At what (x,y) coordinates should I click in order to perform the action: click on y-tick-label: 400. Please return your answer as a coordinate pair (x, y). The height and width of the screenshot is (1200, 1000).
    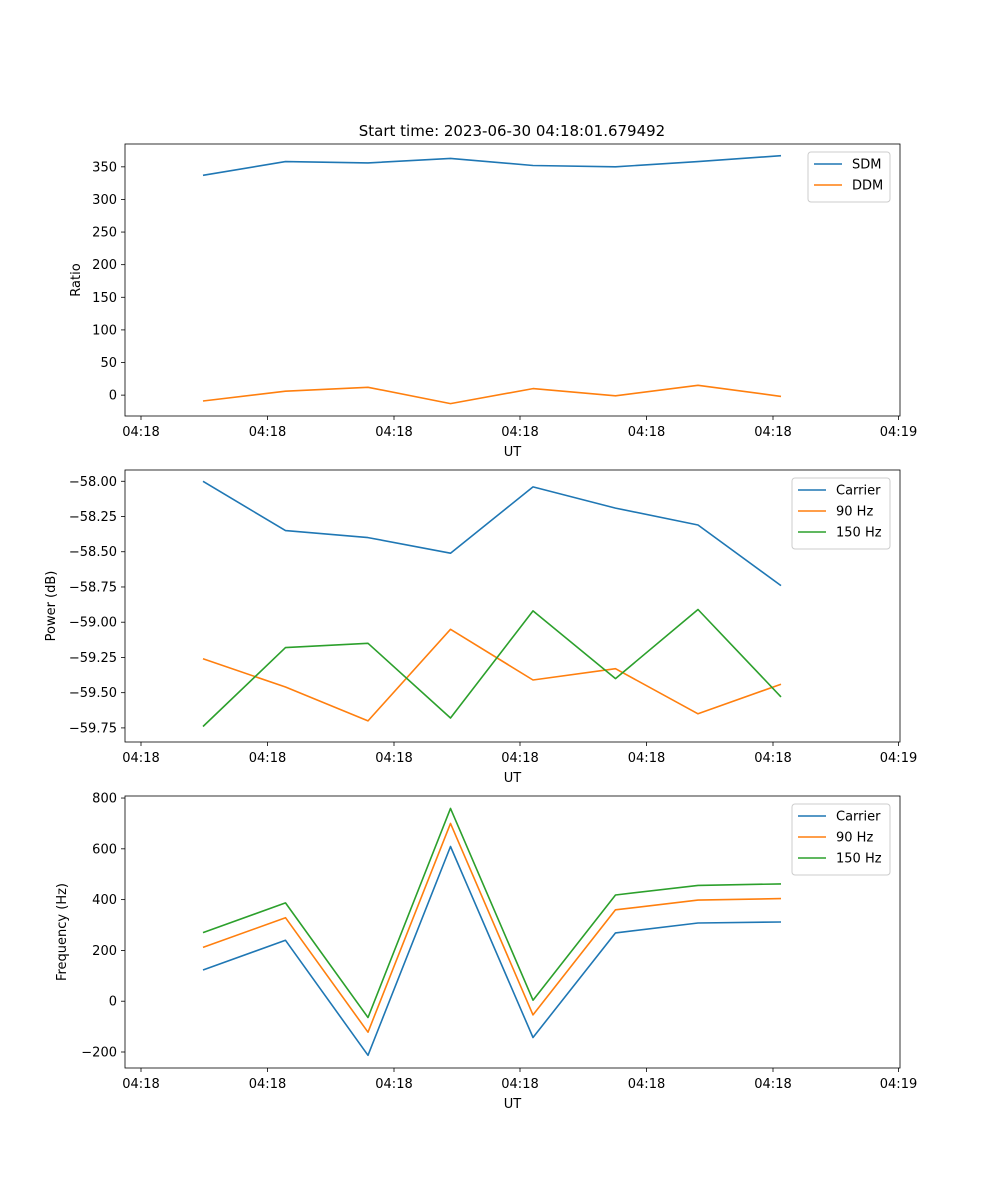
    Looking at the image, I should click on (104, 900).